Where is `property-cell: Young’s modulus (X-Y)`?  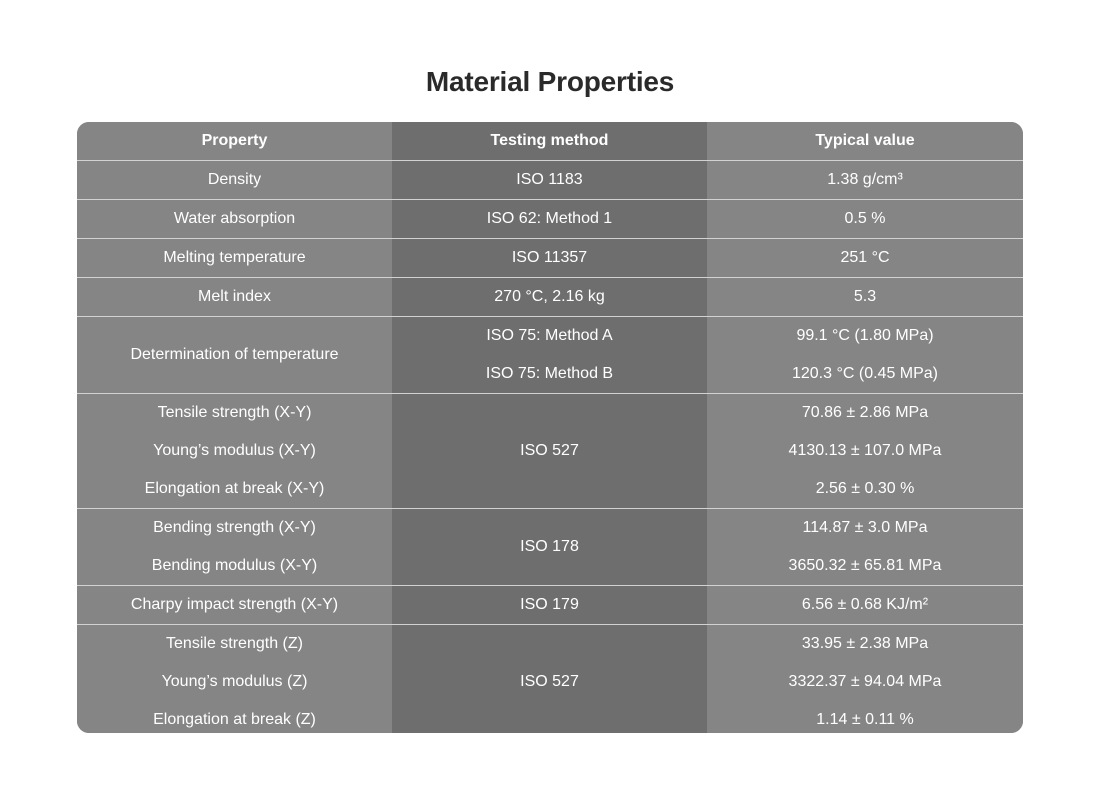
property-cell: Young’s modulus (X-Y) is located at coordinates (234, 451).